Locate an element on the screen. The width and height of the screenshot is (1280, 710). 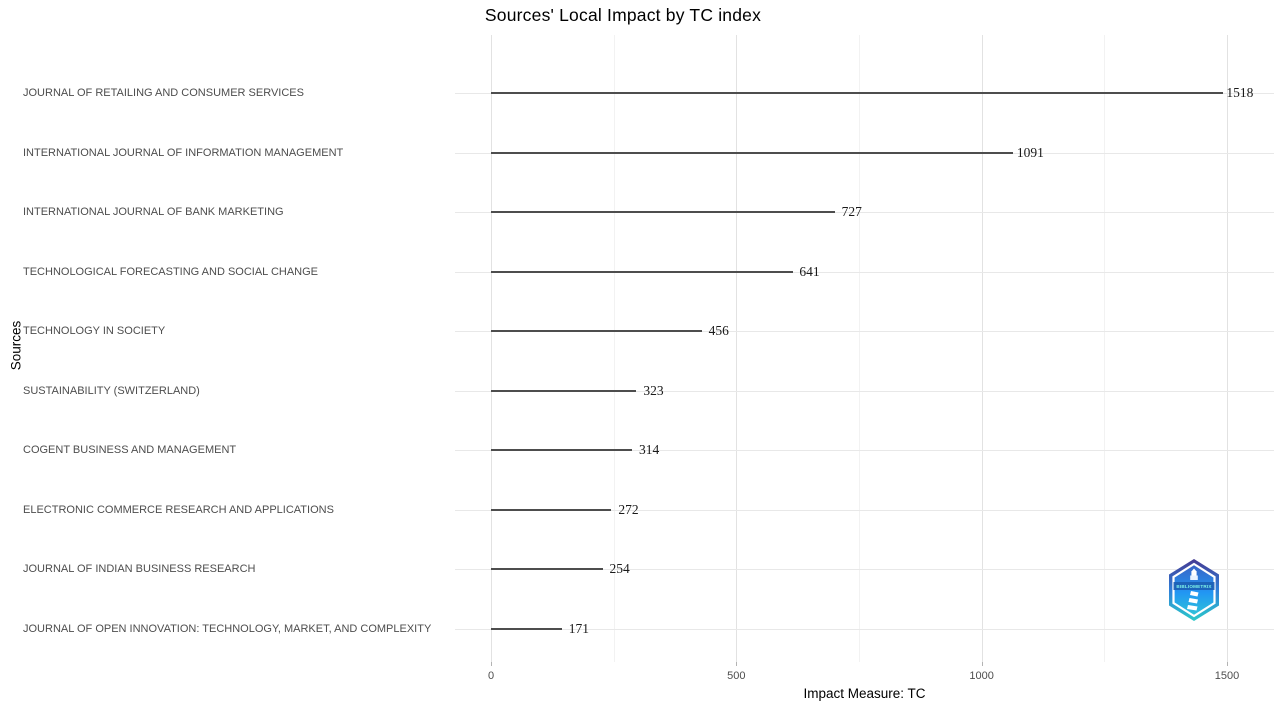
y-axis-label: TECHNOLOGY IN SOCIETY is located at coordinates (94, 331).